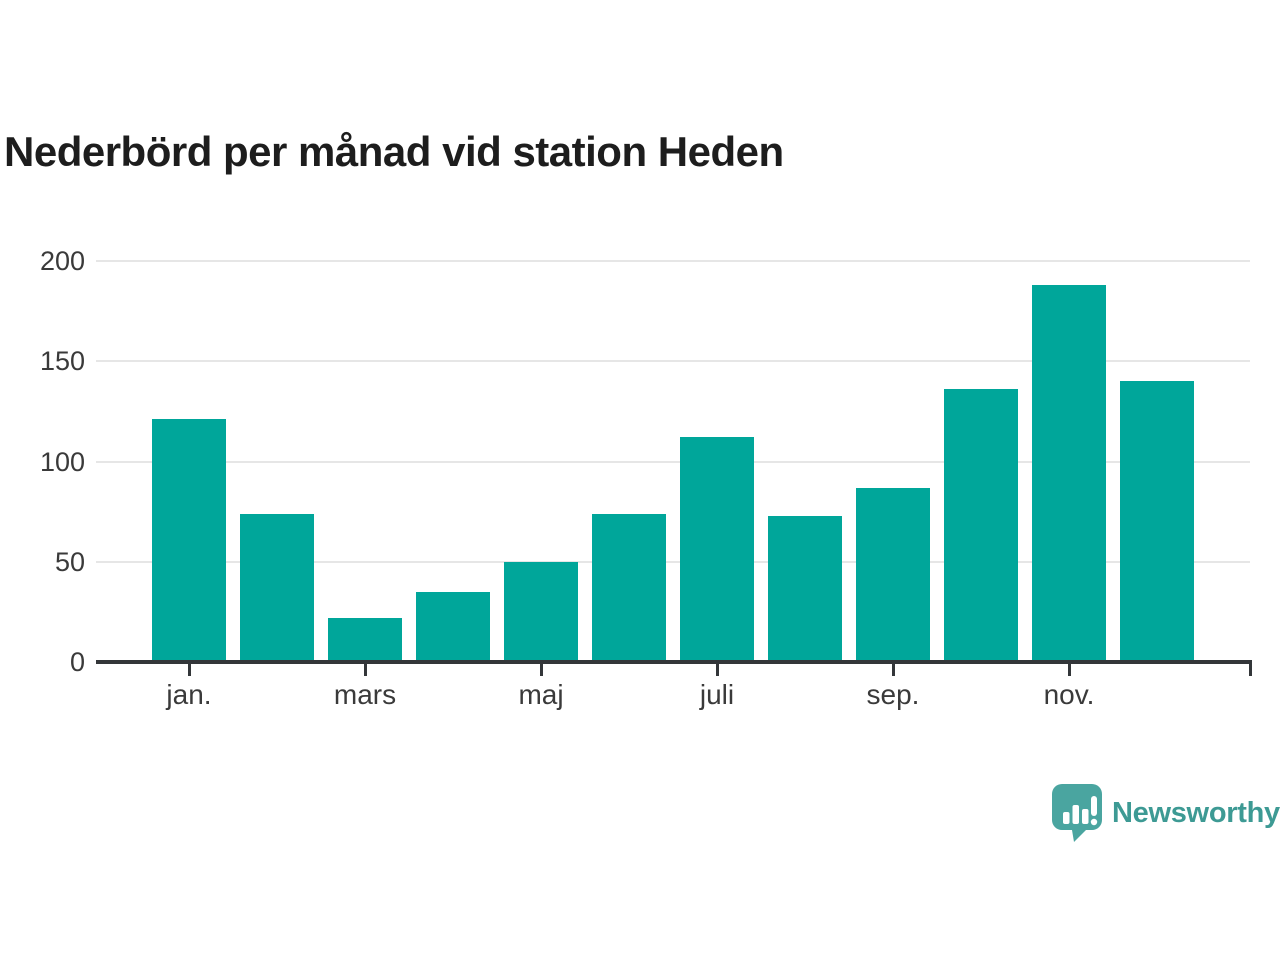  What do you see at coordinates (189, 540) in the screenshot?
I see `bar-jan` at bounding box center [189, 540].